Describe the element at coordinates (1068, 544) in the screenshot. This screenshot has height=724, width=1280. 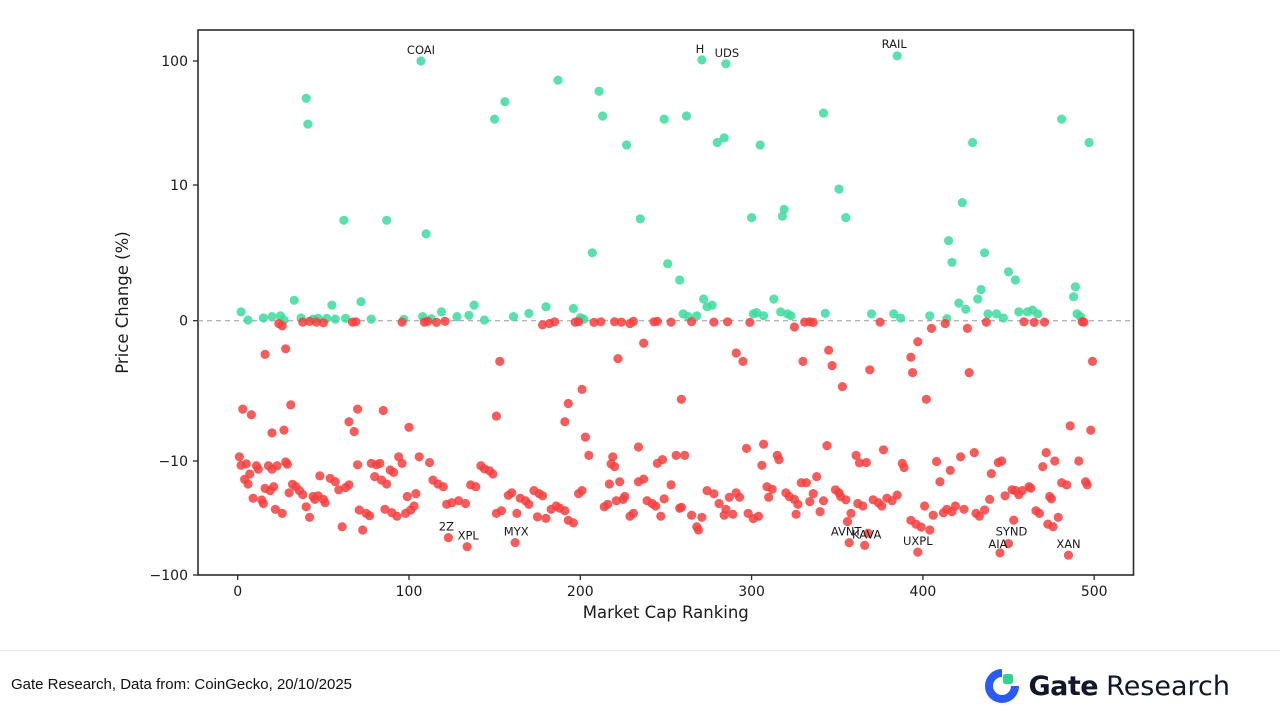
I see `token-annotation-xan: XAN` at that location.